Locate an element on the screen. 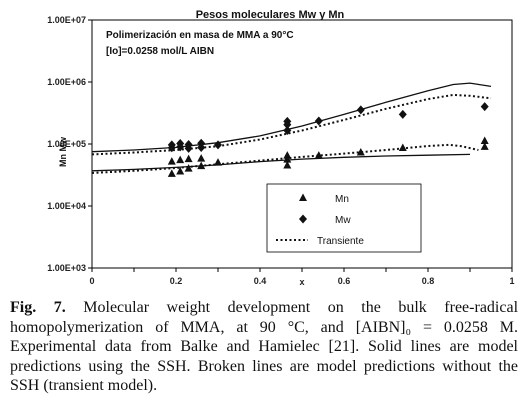 The height and width of the screenshot is (413, 525). x-tick-label: 0.6 is located at coordinates (344, 281).